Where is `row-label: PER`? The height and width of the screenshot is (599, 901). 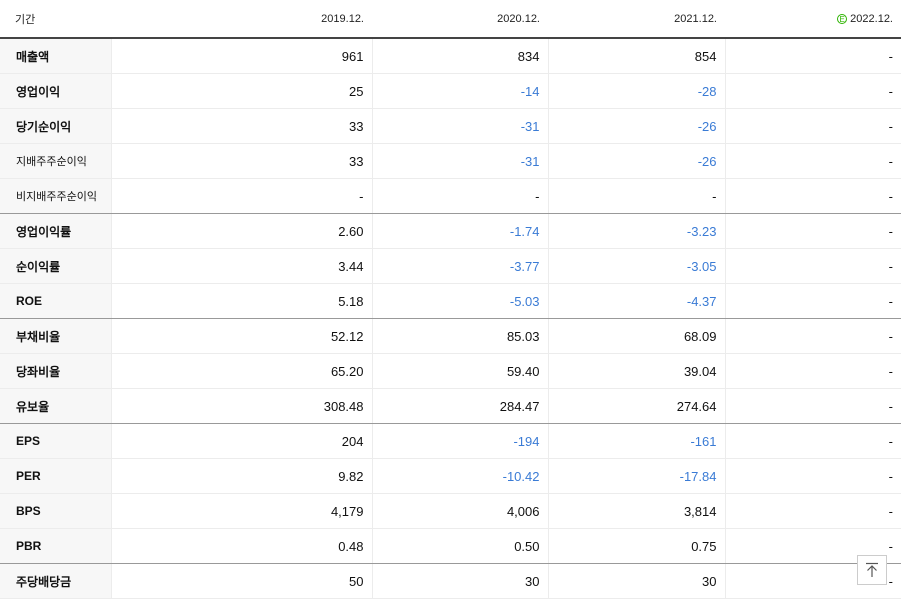
row-label: PER is located at coordinates (55, 476).